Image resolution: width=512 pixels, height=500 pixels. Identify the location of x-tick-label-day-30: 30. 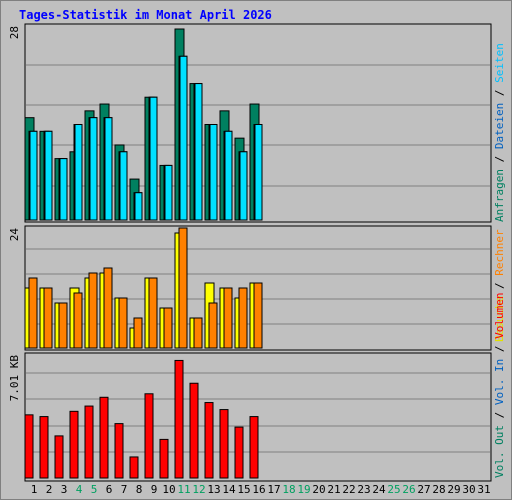
(468, 489).